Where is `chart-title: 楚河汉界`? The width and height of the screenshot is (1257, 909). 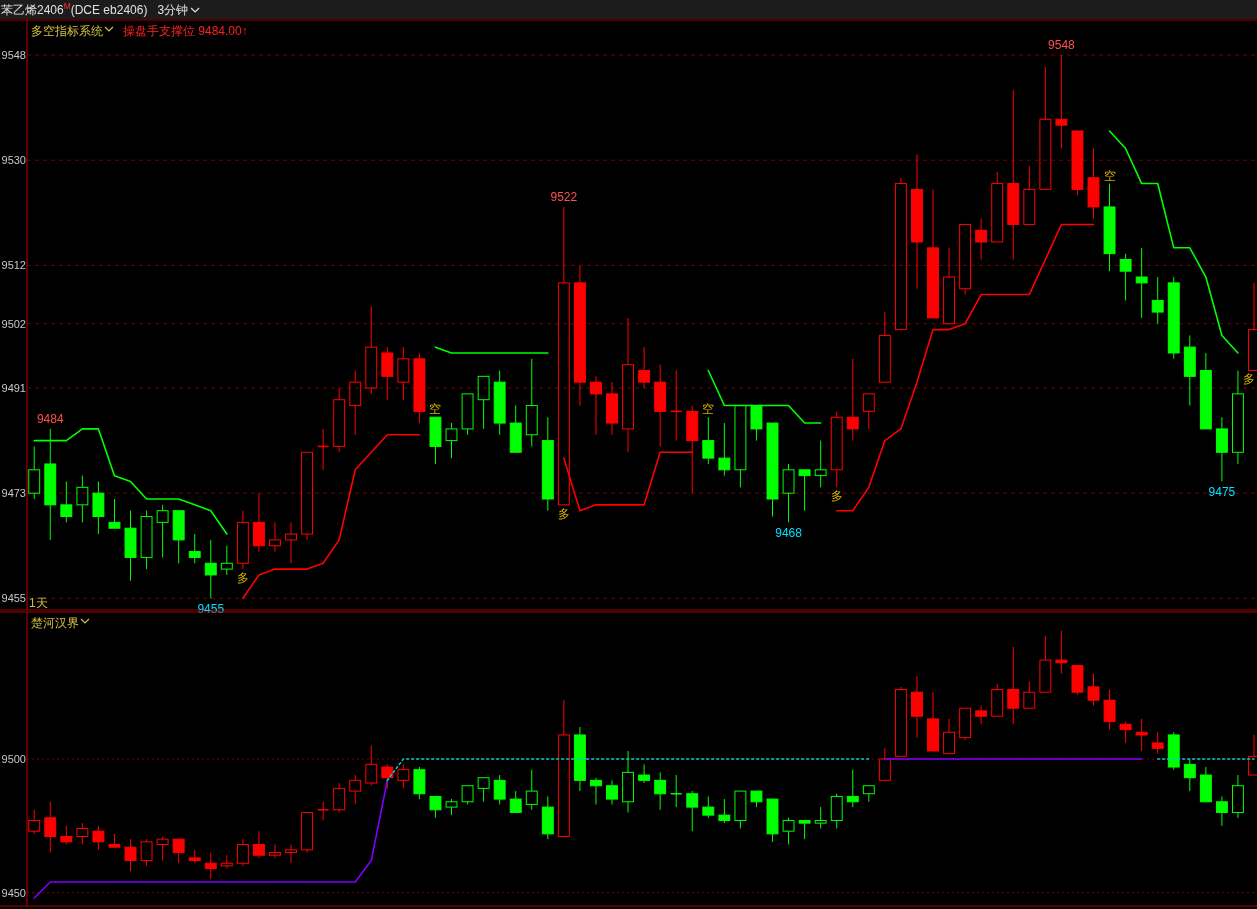 chart-title: 楚河汉界 is located at coordinates (55, 623).